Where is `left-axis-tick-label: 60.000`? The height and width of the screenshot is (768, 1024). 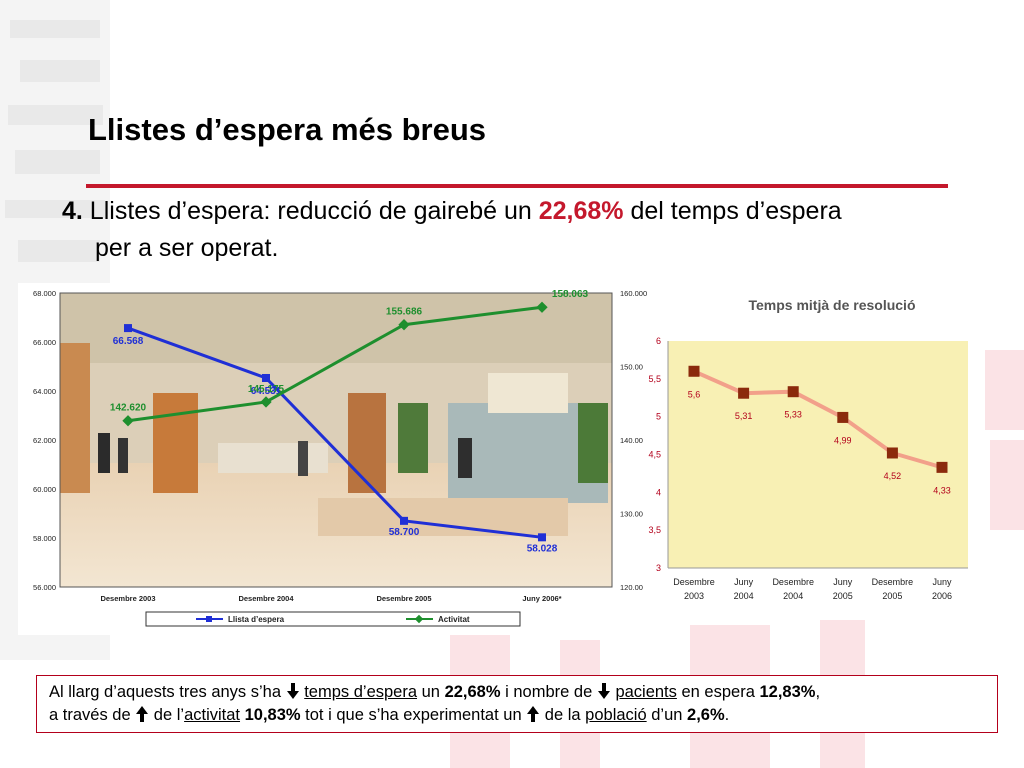 left-axis-tick-label: 60.000 is located at coordinates (44, 489).